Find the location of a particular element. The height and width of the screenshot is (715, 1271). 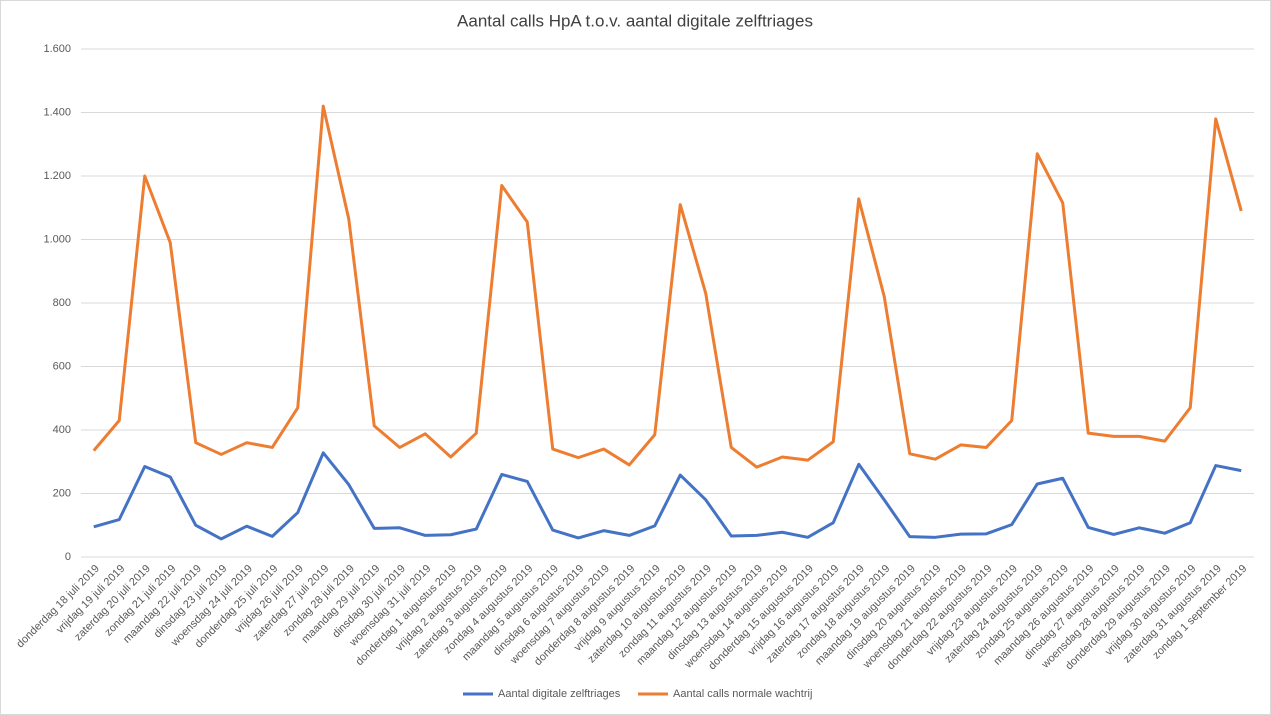

y-tick-label: 1.200 is located at coordinates (57, 176).